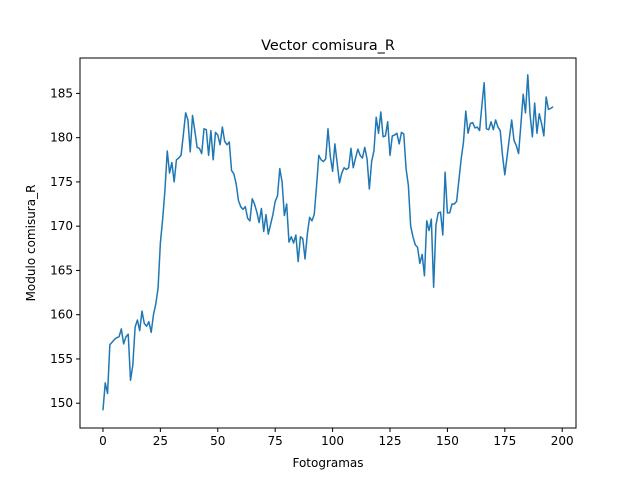 This screenshot has height=480, width=640. What do you see at coordinates (327, 463) in the screenshot?
I see `x-axis-label: Fotogramas` at bounding box center [327, 463].